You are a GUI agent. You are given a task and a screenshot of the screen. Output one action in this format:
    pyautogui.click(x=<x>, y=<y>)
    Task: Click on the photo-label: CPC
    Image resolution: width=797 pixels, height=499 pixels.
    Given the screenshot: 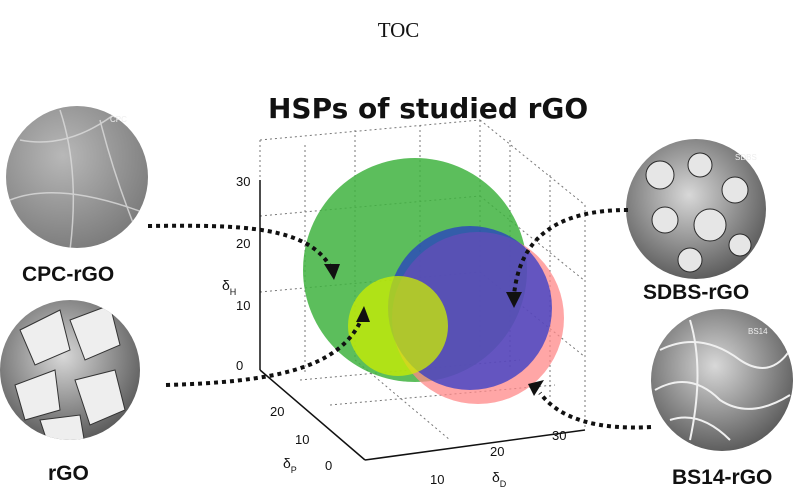 What is the action you would take?
    pyautogui.click(x=118, y=119)
    